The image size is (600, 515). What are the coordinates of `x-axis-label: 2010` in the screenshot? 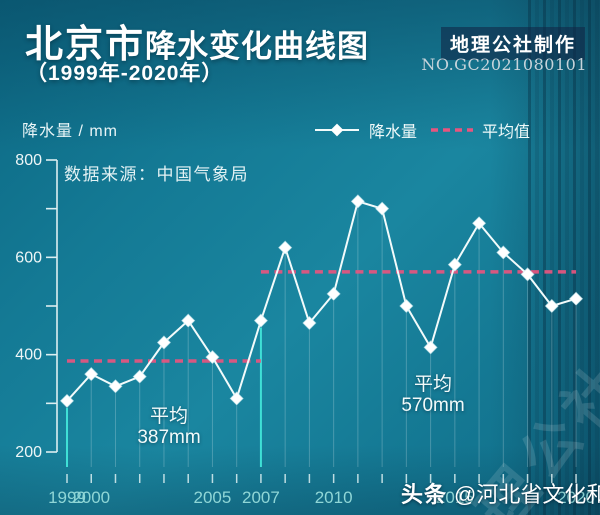 It's located at (334, 497).